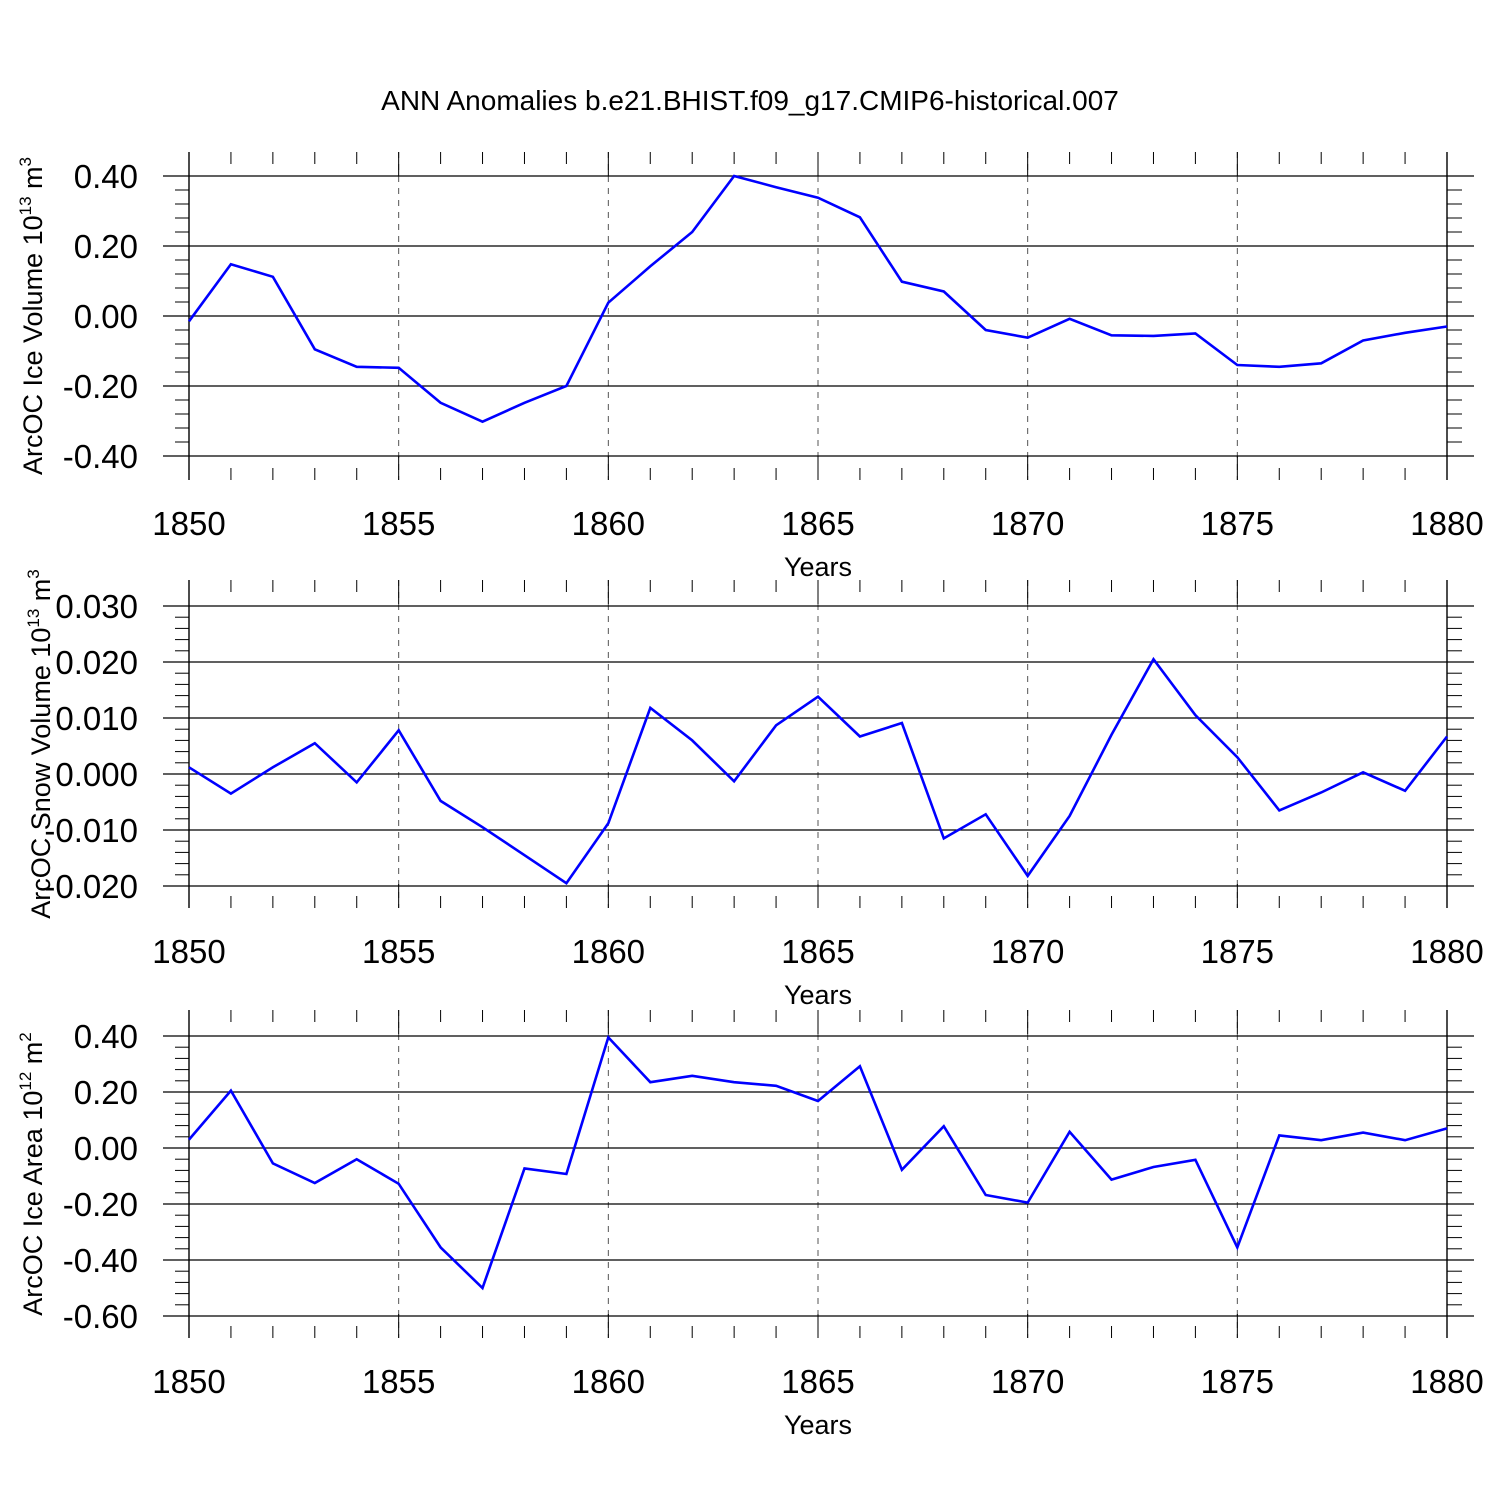 Image resolution: width=1500 pixels, height=1500 pixels. What do you see at coordinates (96, 662) in the screenshot?
I see `y-tick-label: 0.020` at bounding box center [96, 662].